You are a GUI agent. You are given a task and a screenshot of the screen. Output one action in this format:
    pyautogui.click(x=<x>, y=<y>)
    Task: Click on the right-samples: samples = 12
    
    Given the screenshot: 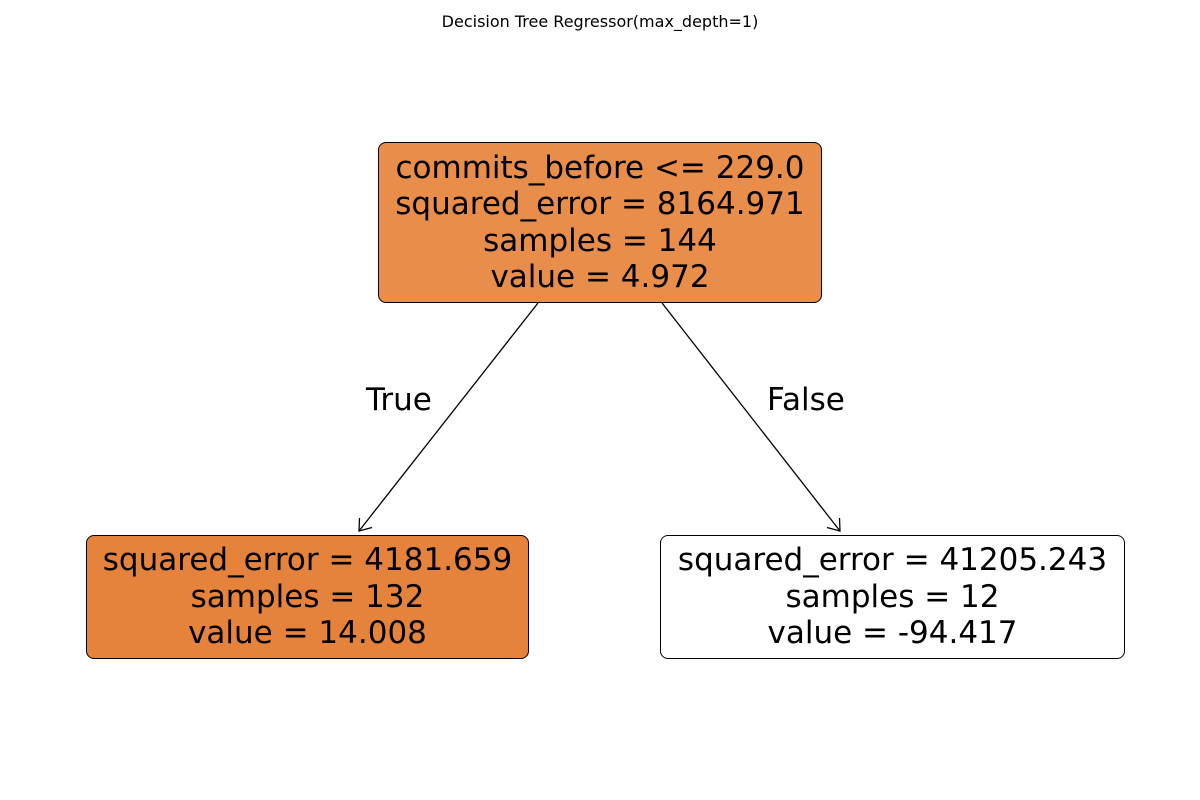 What is the action you would take?
    pyautogui.click(x=893, y=597)
    